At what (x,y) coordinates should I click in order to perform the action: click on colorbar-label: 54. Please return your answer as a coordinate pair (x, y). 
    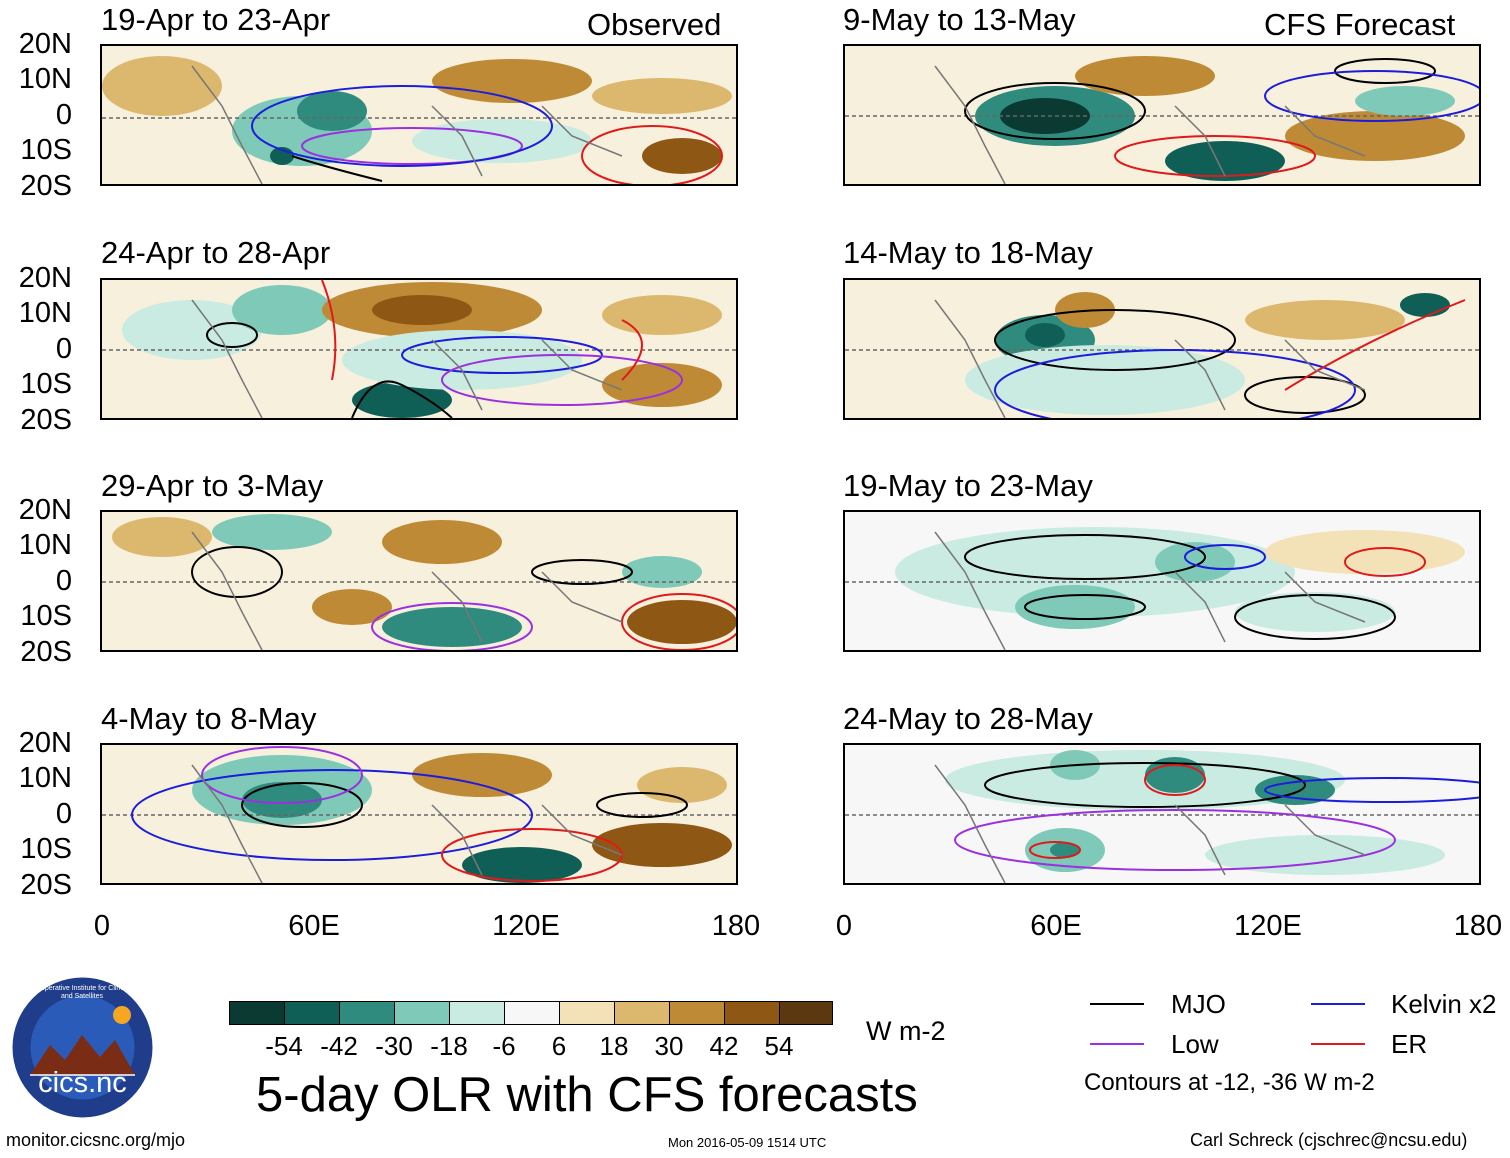
    Looking at the image, I should click on (779, 1046).